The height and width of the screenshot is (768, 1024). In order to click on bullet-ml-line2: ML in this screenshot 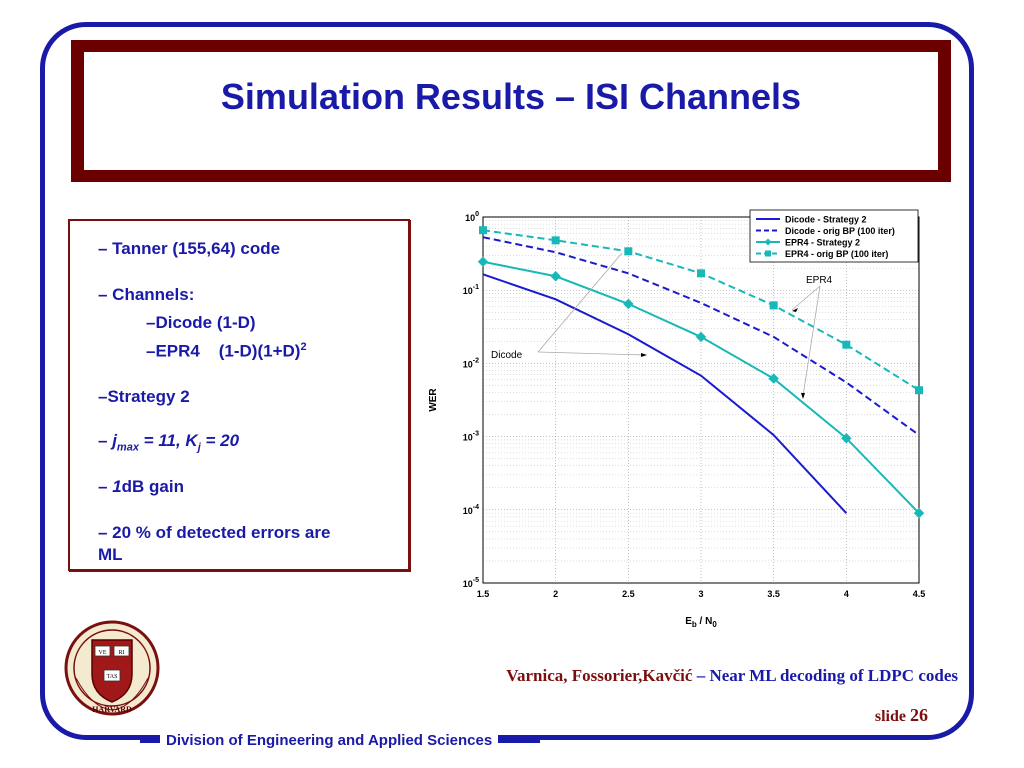, I will do `click(110, 554)`.